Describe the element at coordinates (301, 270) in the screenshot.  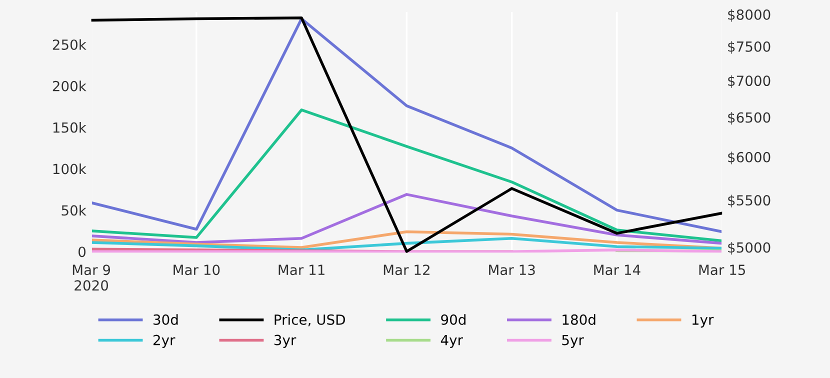
I see `x-tick-label: Mar 11` at that location.